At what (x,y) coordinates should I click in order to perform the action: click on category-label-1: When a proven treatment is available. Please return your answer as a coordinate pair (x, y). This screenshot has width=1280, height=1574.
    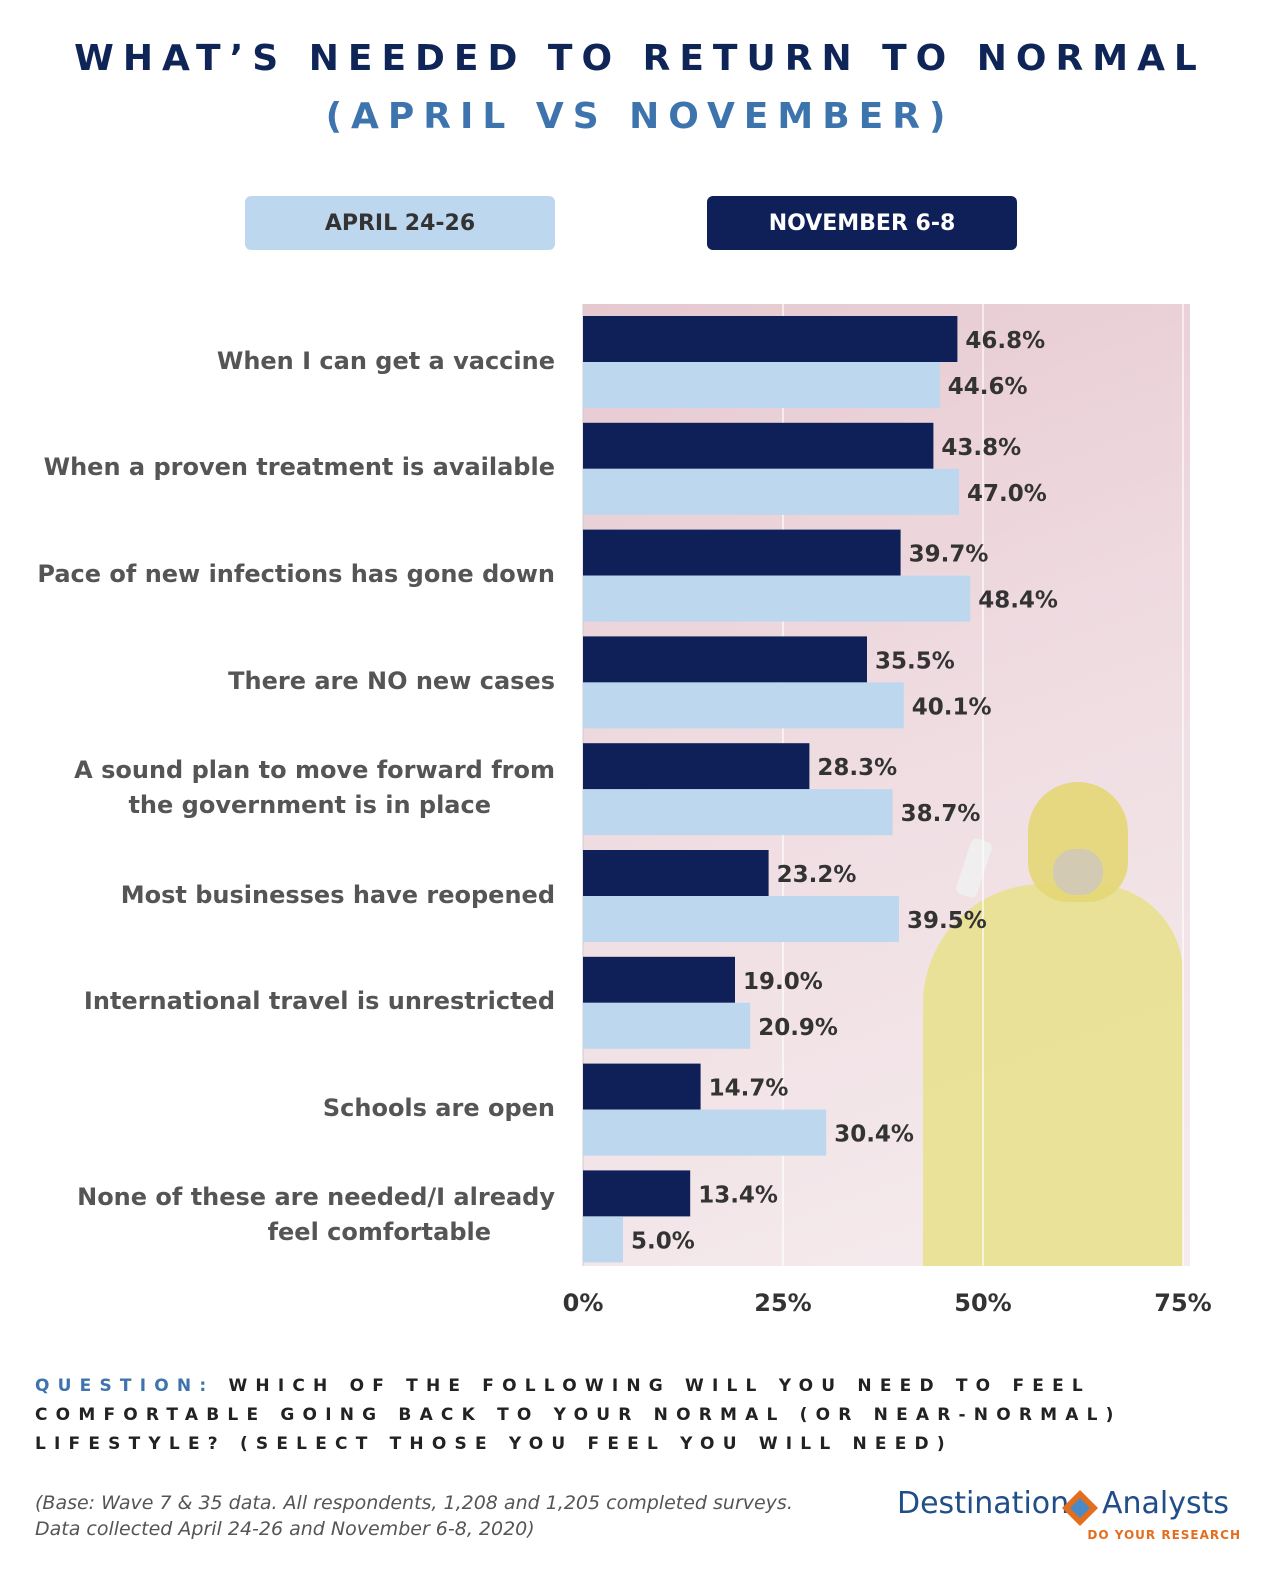
    Looking at the image, I should click on (285, 467).